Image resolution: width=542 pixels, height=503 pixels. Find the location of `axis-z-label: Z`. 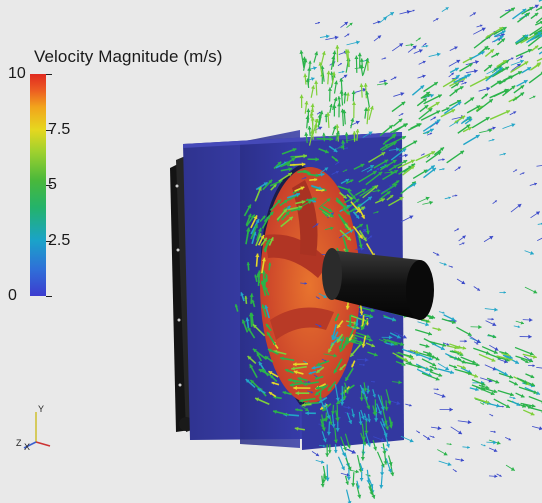

axis-z-label: Z is located at coordinates (19, 443).